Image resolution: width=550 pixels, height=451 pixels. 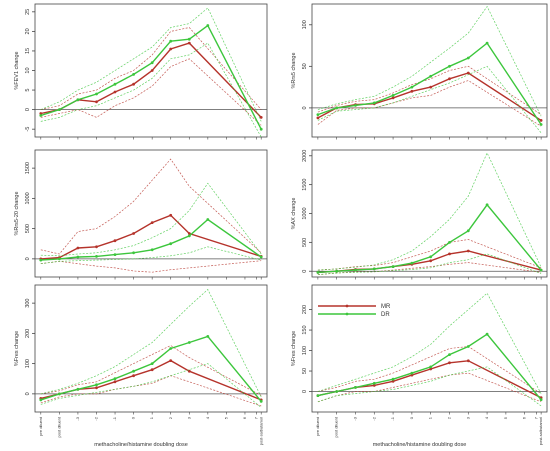 I want to click on legend-dr-label: DR, so click(x=385, y=315).